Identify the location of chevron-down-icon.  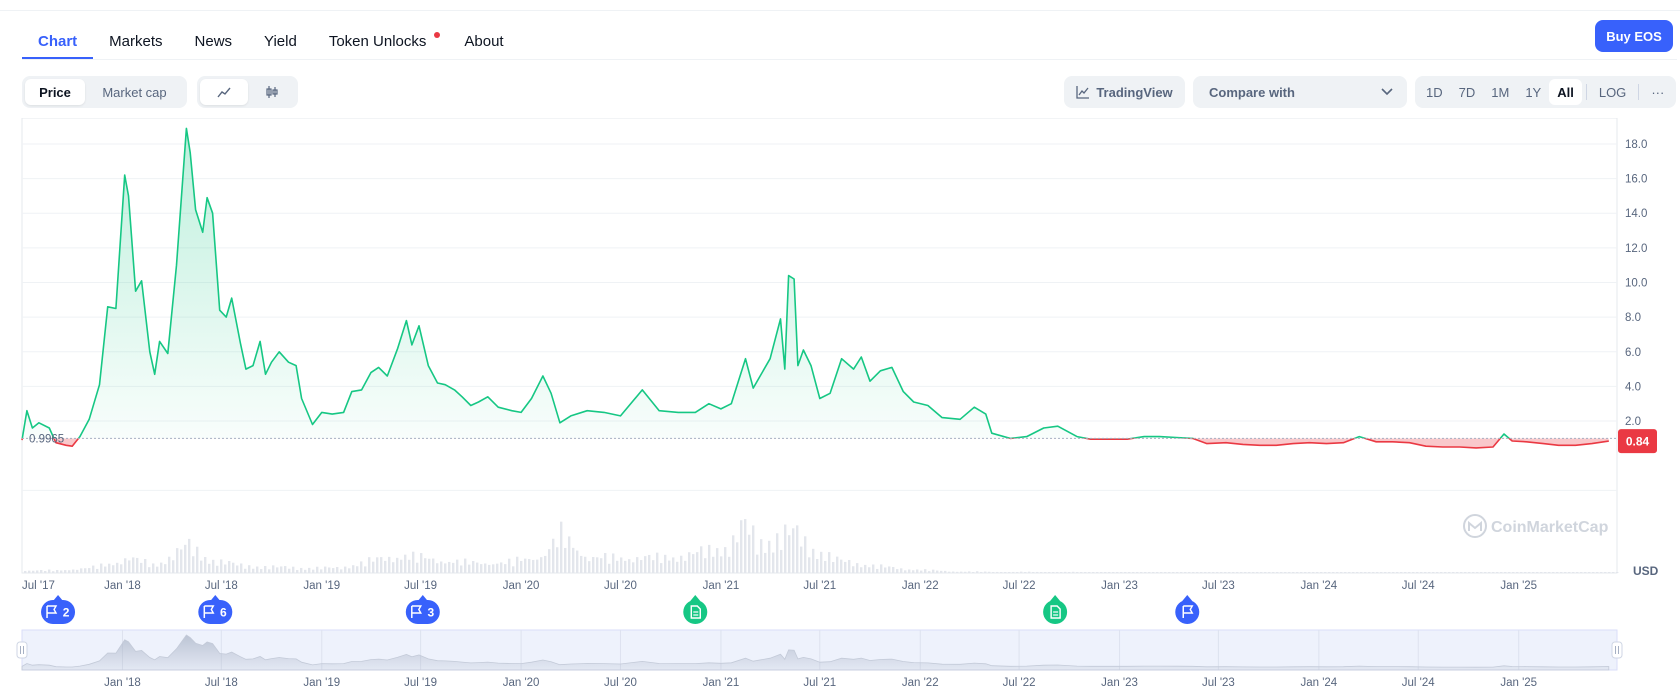
(1387, 92).